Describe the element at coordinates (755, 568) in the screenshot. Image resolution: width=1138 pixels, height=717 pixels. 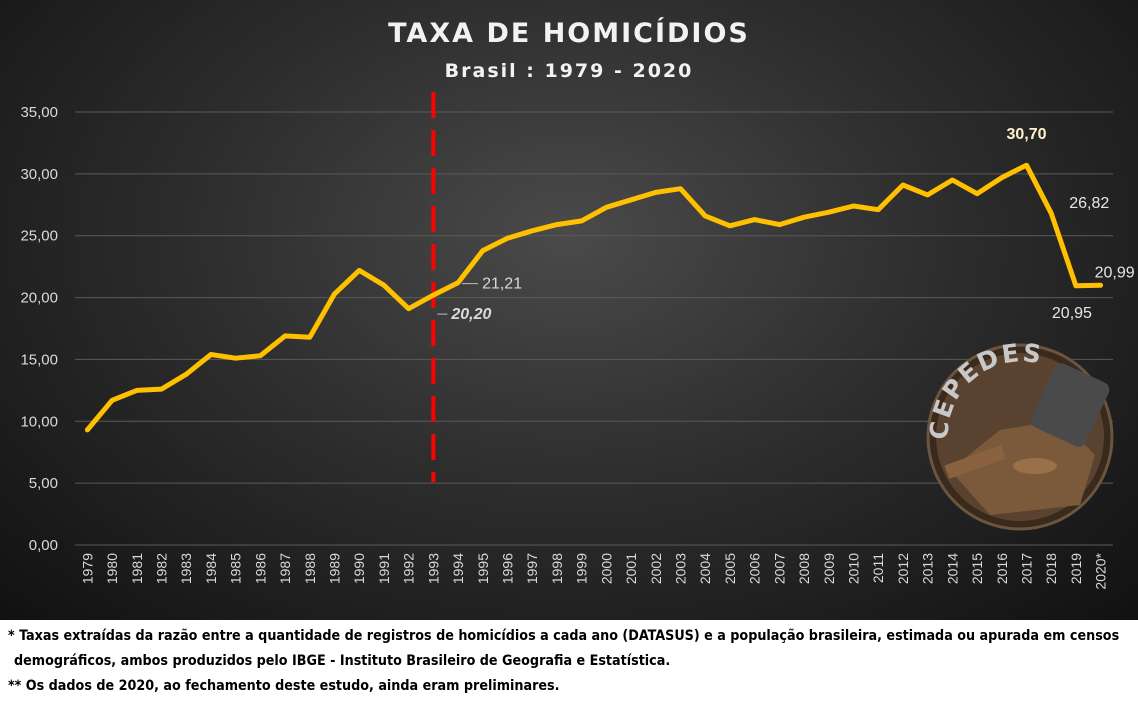
I see `x-tick-label: 2006` at that location.